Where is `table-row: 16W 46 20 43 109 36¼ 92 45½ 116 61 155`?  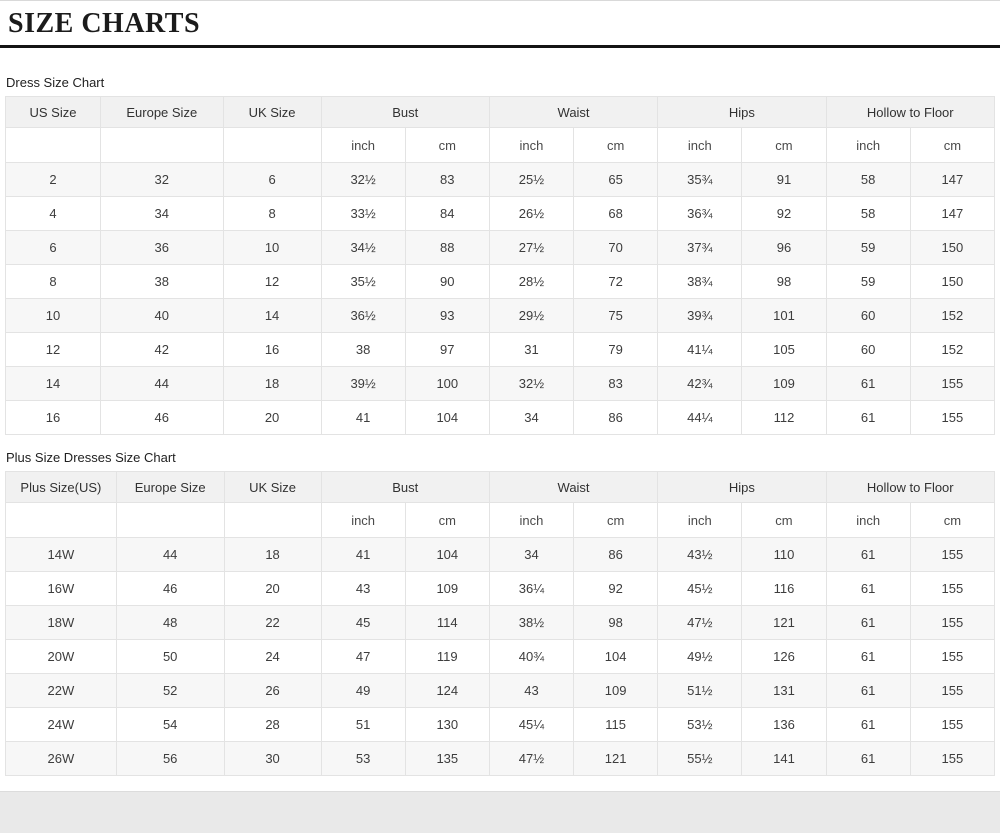 table-row: 16W 46 20 43 109 36¼ 92 45½ 116 61 155 is located at coordinates (500, 589).